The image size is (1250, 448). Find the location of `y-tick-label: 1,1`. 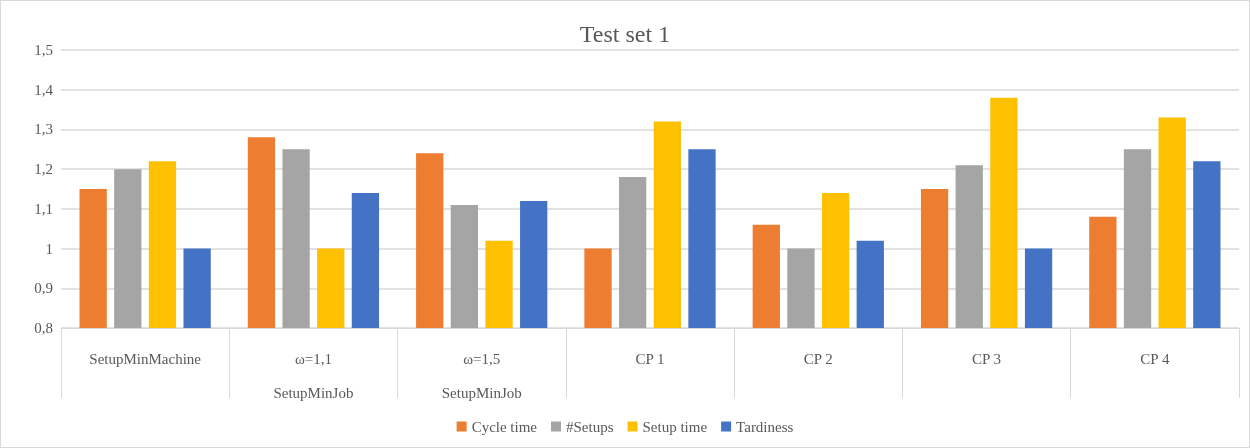

y-tick-label: 1,1 is located at coordinates (43, 208).